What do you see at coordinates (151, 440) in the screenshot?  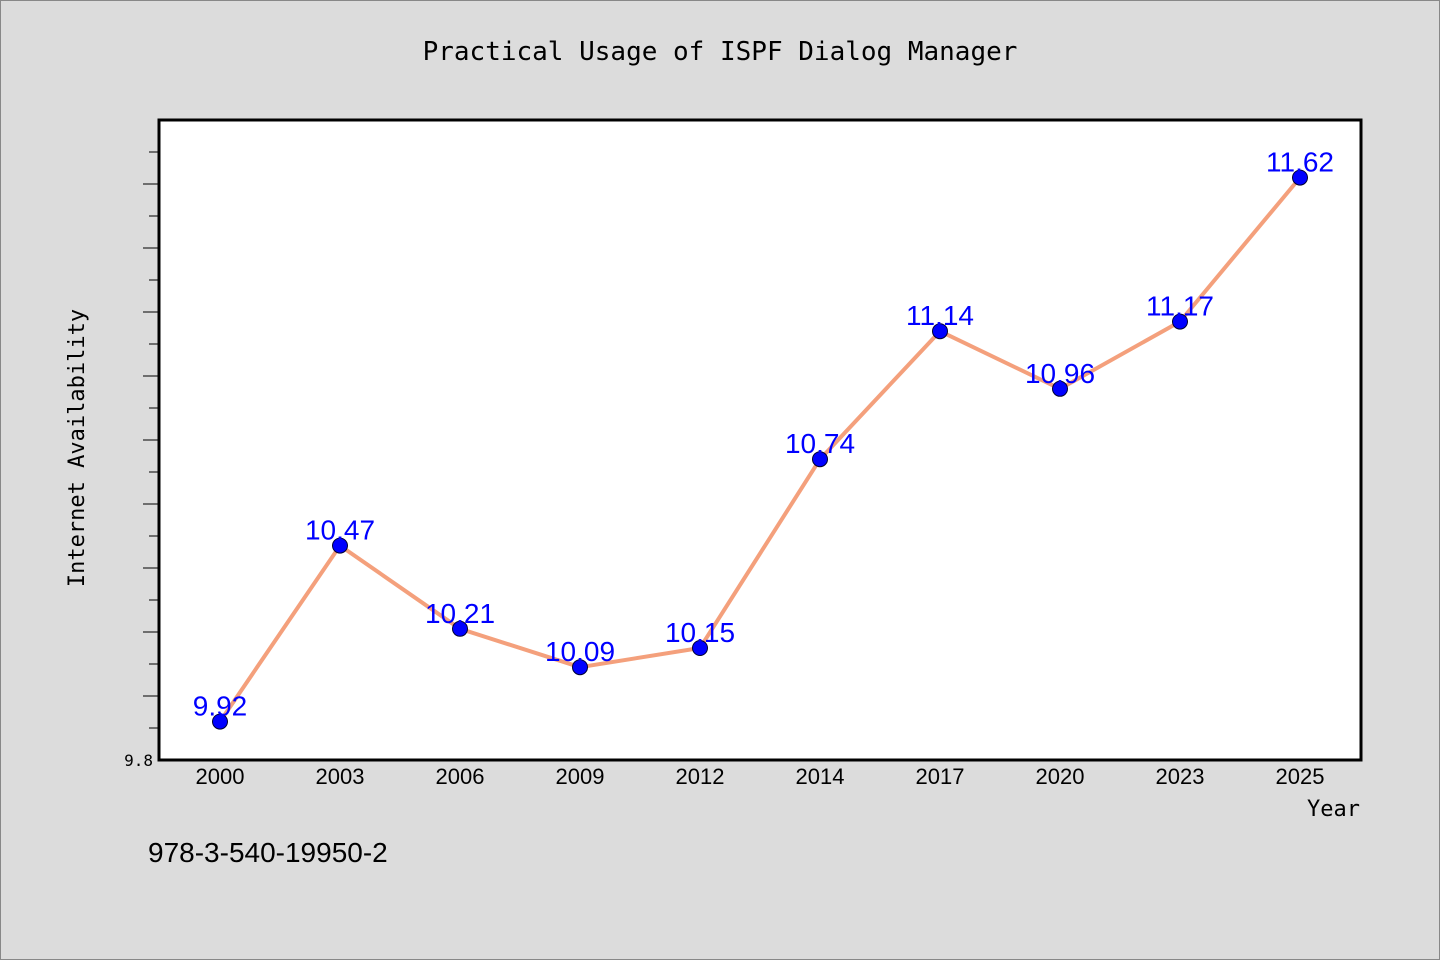 I see `y-axis-ticks` at bounding box center [151, 440].